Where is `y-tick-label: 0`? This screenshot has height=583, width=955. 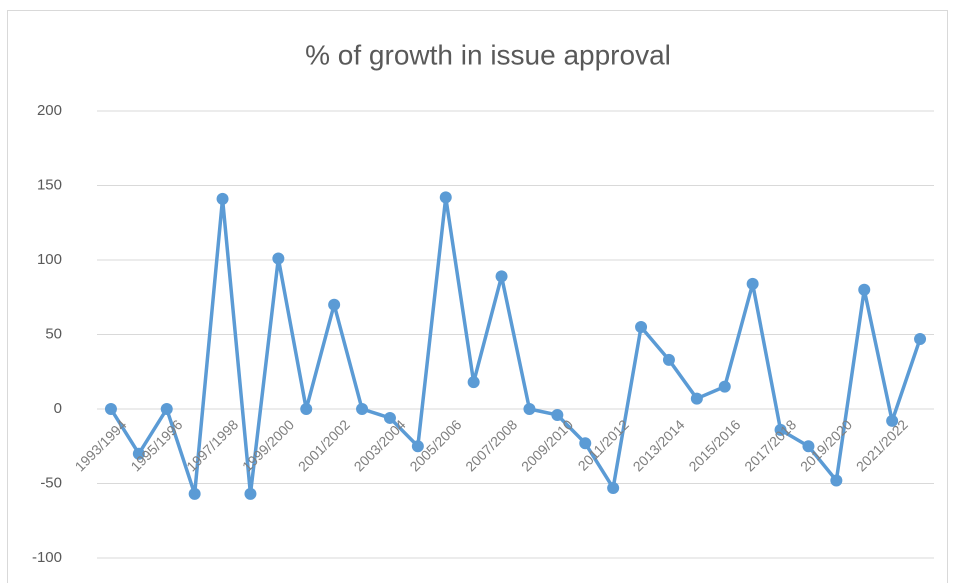 y-tick-label: 0 is located at coordinates (58, 408).